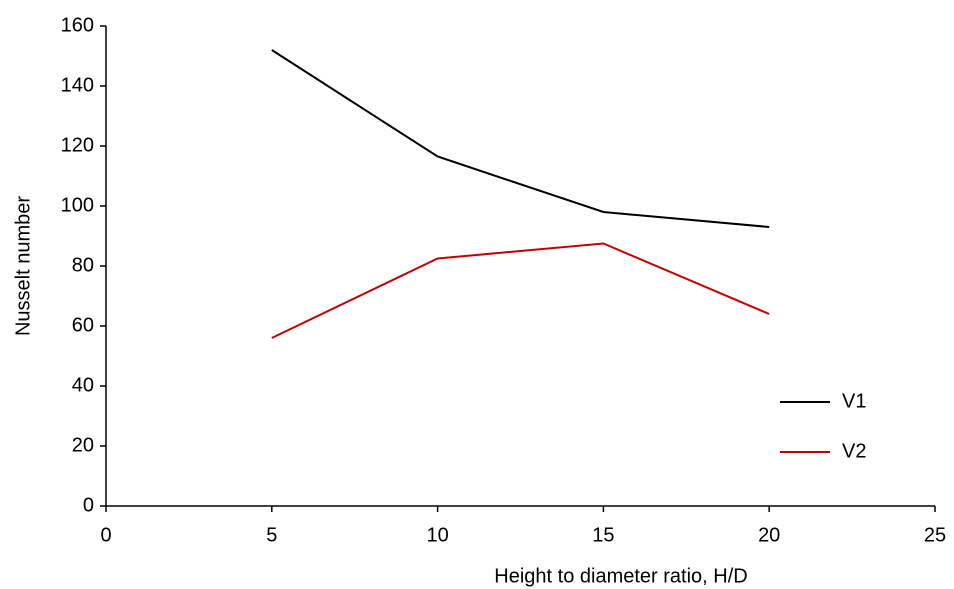 The image size is (954, 589). What do you see at coordinates (83, 445) in the screenshot?
I see `y-tick-label: 20` at bounding box center [83, 445].